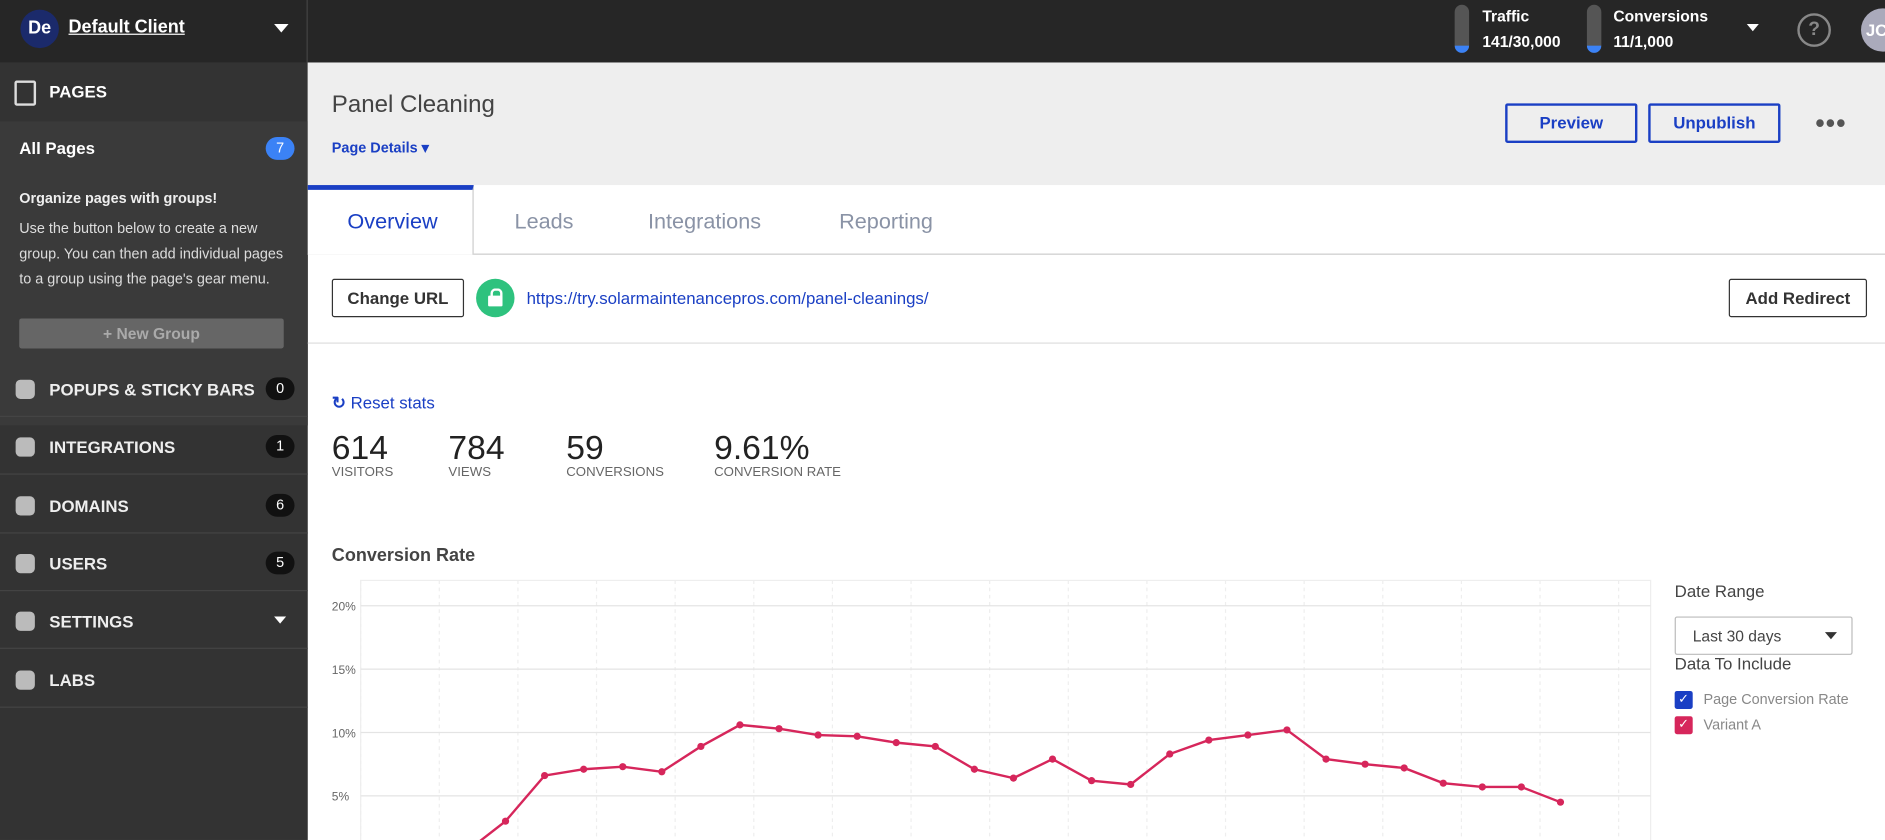 The width and height of the screenshot is (1885, 840). Describe the element at coordinates (1462, 28) in the screenshot. I see `traffic-meter` at that location.